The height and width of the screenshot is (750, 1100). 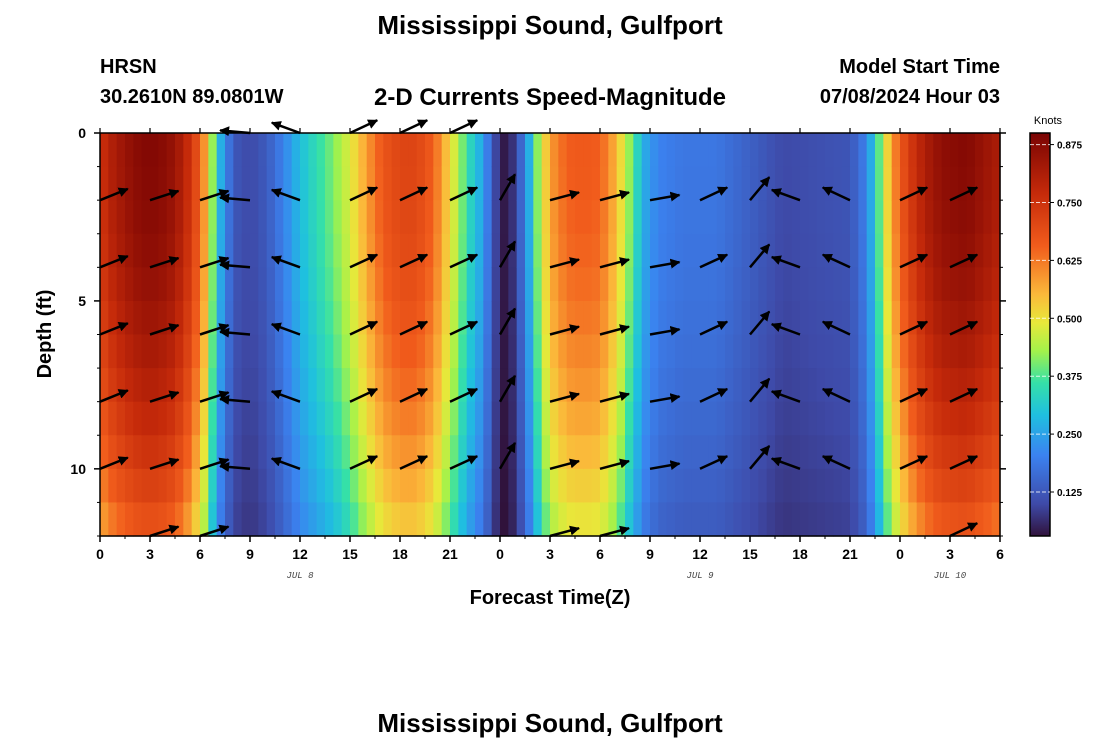 I want to click on colorbar-tick-label: 0.875, so click(x=1069, y=146).